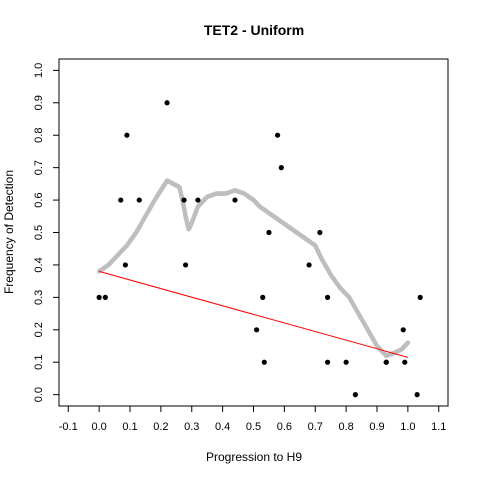 The width and height of the screenshot is (480, 480). I want to click on x-axis: -0.1 0.0 0.1 0.2 0.3 0.4 0.5 0.6 0.7 0.8 0.9 1.0 1.1, so click(252, 419).